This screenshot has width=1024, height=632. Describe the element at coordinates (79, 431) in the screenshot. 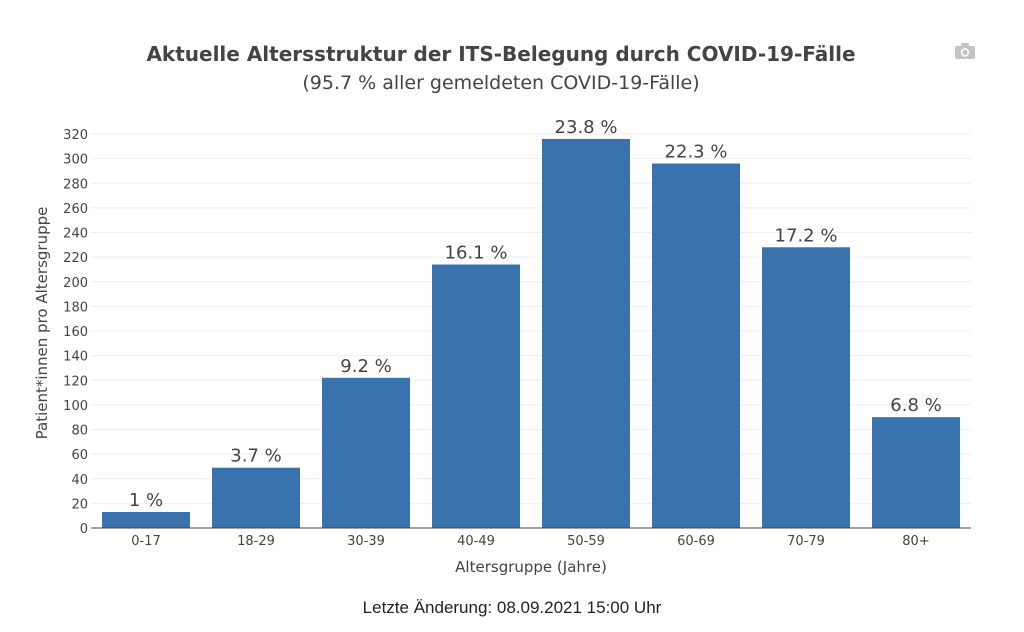

I see `y-tick-label: 80` at that location.